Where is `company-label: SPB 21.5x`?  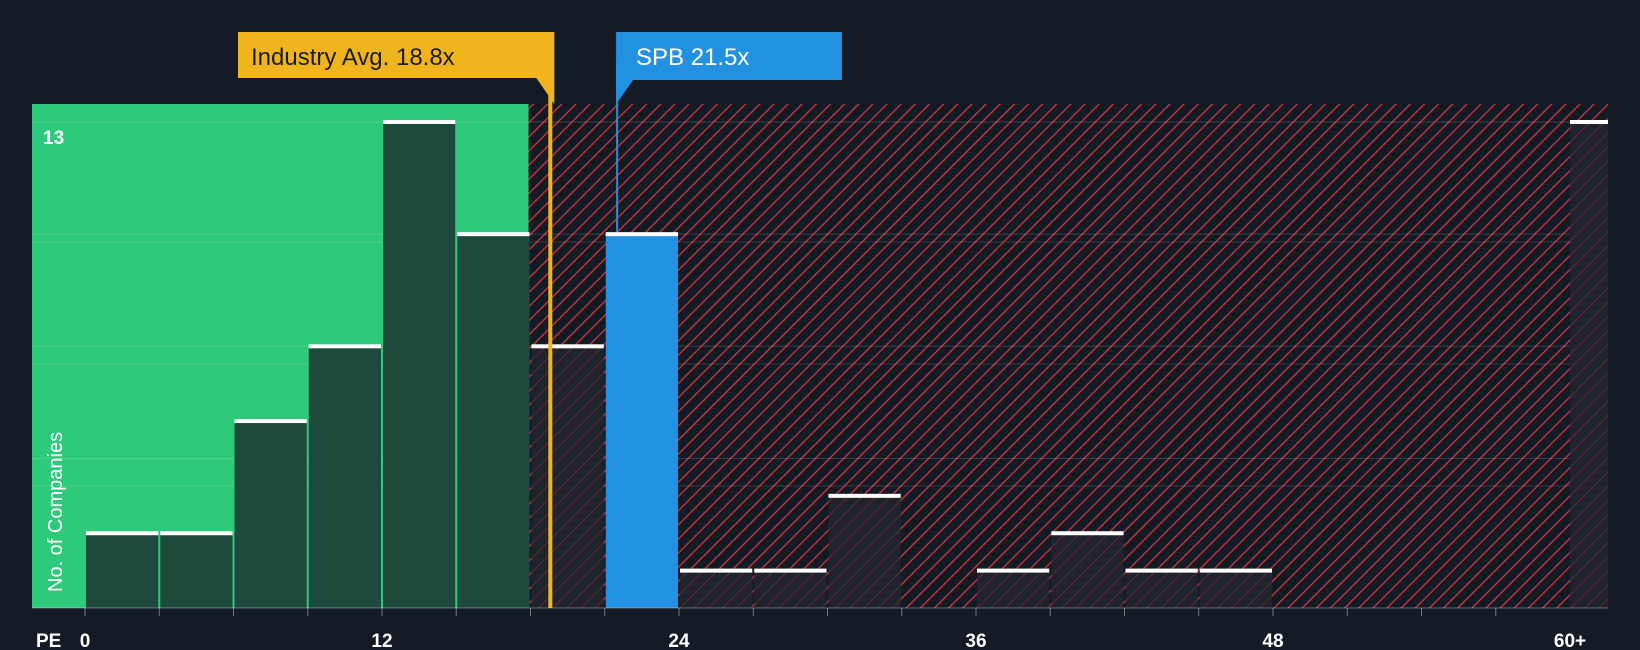
company-label: SPB 21.5x is located at coordinates (692, 57).